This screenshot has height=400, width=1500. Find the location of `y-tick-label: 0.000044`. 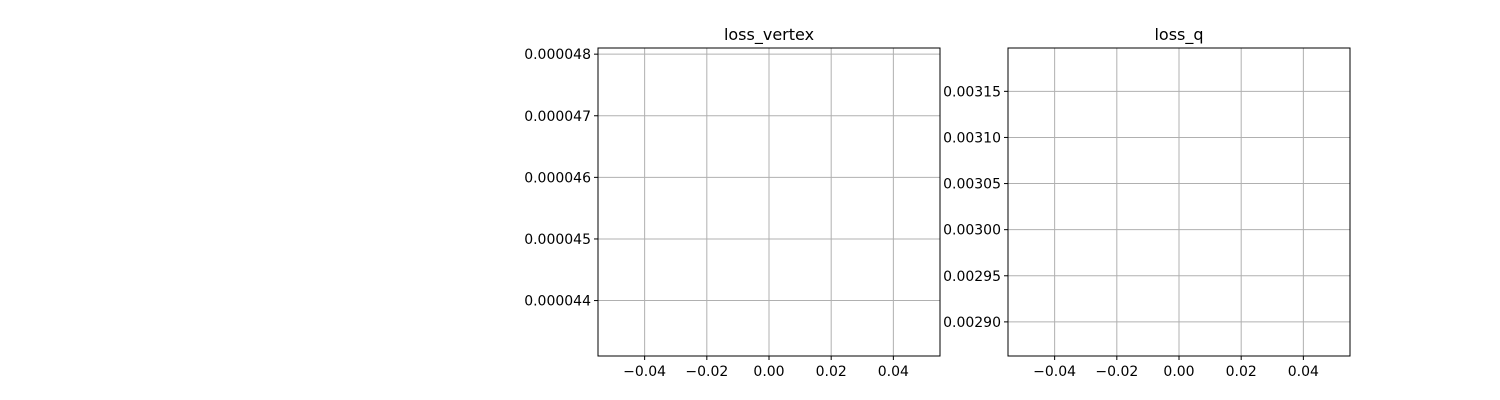

y-tick-label: 0.000044 is located at coordinates (557, 302).